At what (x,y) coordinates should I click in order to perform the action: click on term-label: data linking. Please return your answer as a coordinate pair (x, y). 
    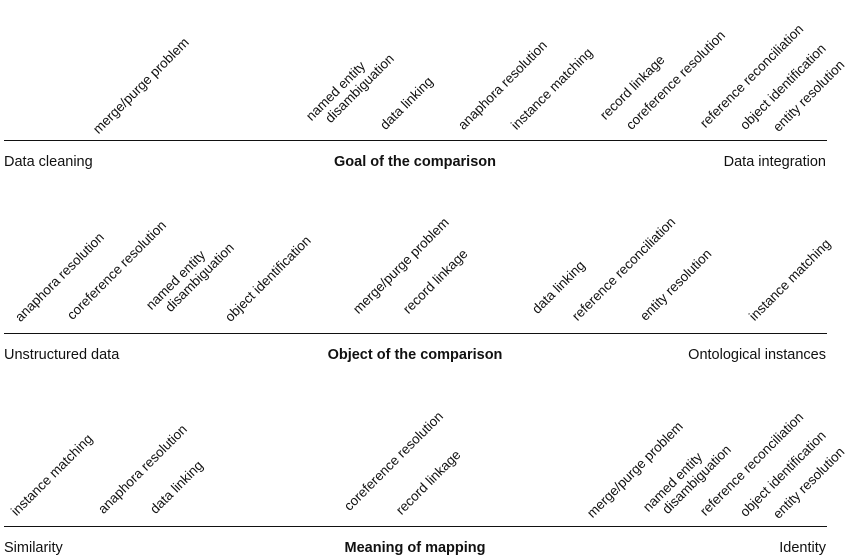
    Looking at the image, I should click on (176, 487).